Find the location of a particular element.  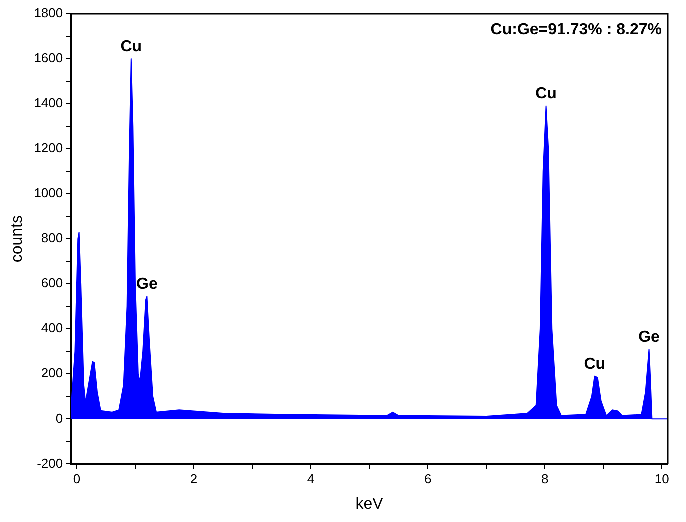

x-tick-label: 10 is located at coordinates (662, 479).